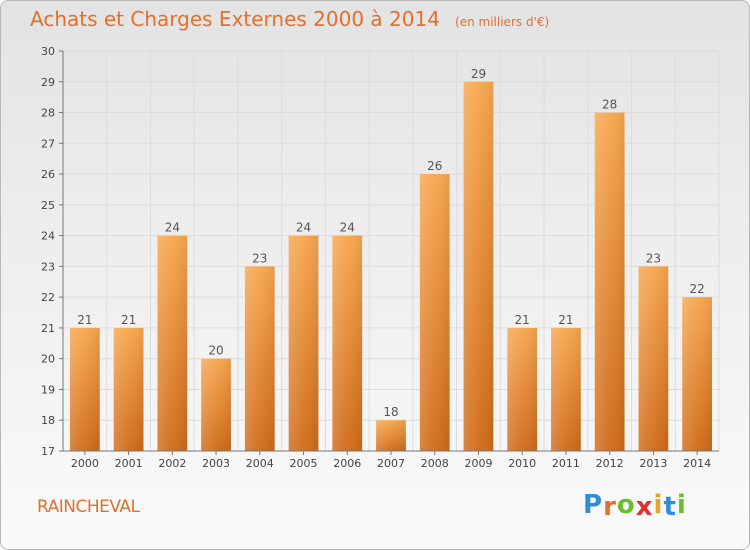 The height and width of the screenshot is (550, 750). I want to click on y-tick-label: 30, so click(48, 51).